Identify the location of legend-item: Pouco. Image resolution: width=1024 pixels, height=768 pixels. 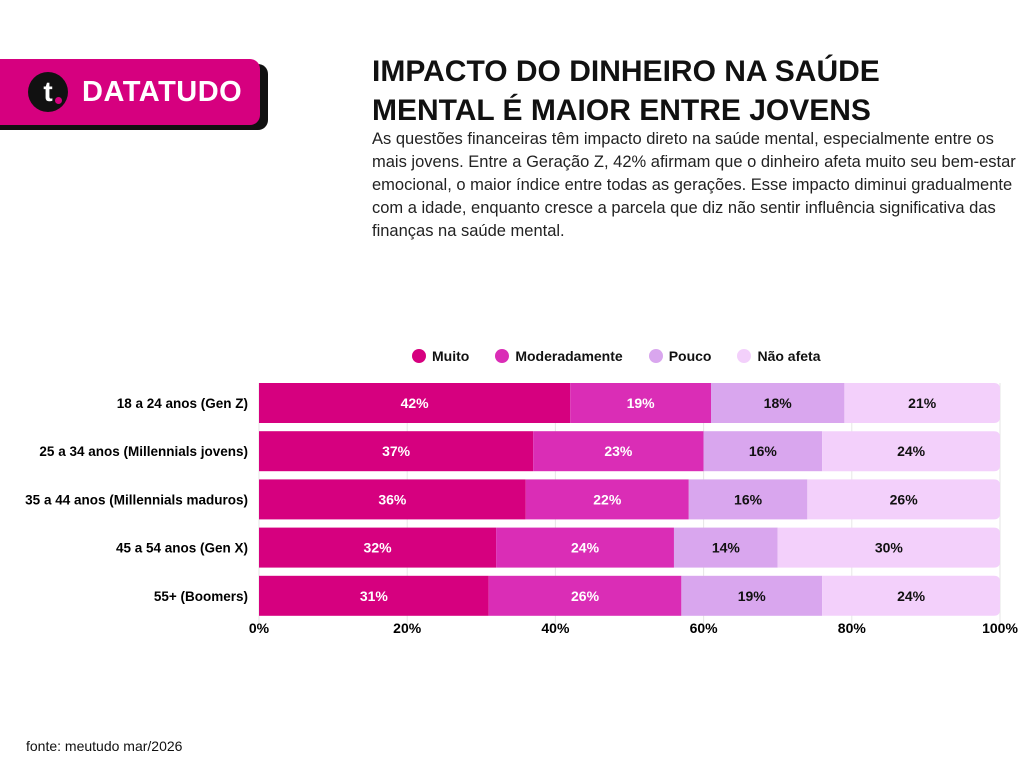
(680, 356).